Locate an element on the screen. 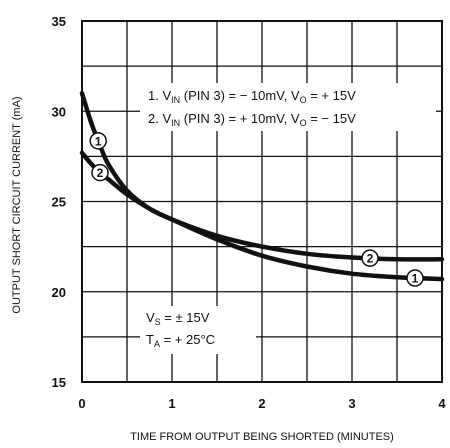 The height and width of the screenshot is (448, 450). legend-entry-1: 1. VIN (PIN 3) = − 10mV, VO = + 15V is located at coordinates (252, 96).